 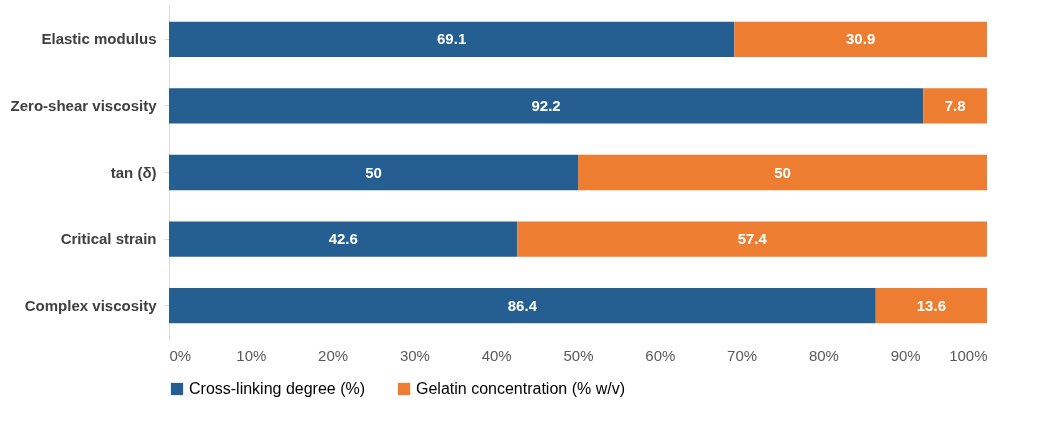 What do you see at coordinates (251, 355) in the screenshot?
I see `x-tick-label: 10%` at bounding box center [251, 355].